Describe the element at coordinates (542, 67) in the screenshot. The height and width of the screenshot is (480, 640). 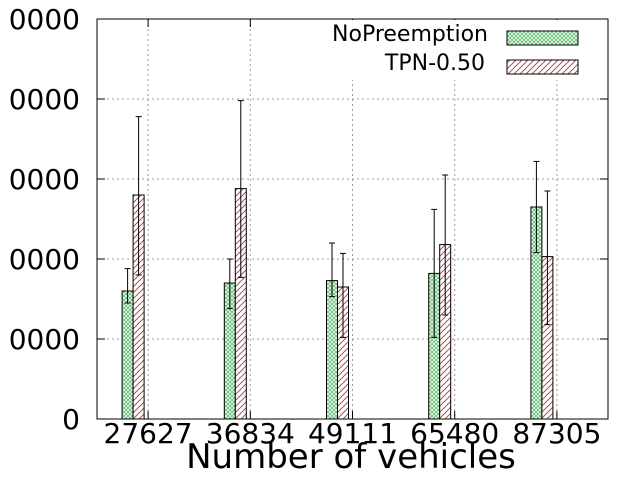
I see `legend-swatch-tpn` at that location.